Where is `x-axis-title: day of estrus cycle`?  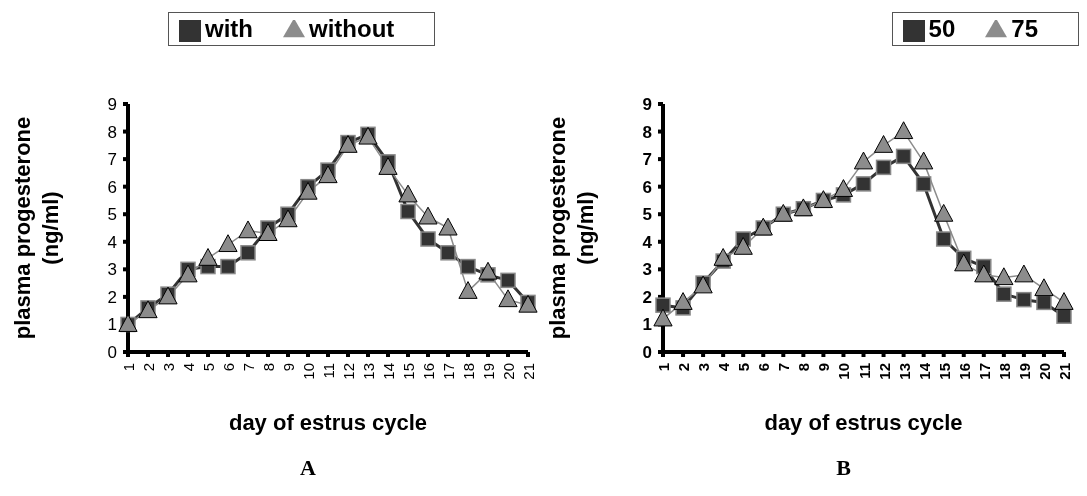
x-axis-title: day of estrus cycle is located at coordinates (328, 422).